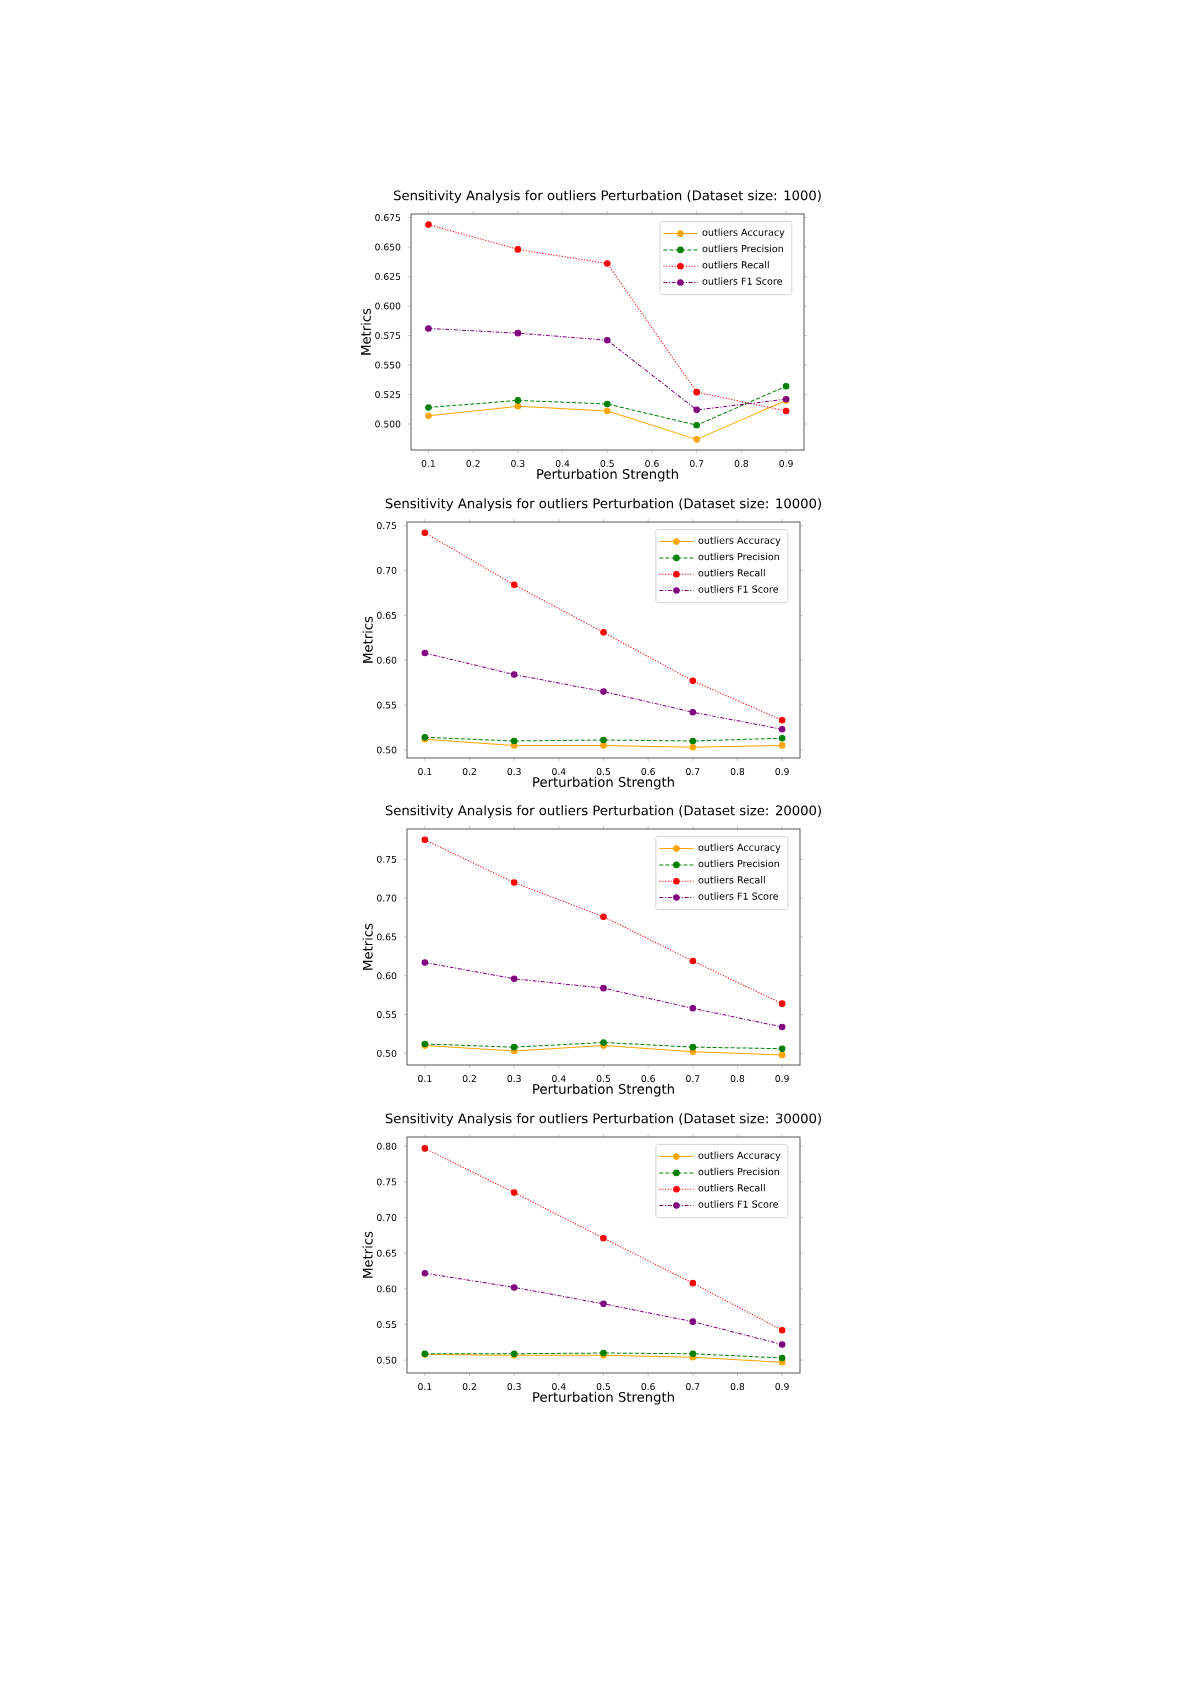 The image size is (1191, 1684). Describe the element at coordinates (603, 1119) in the screenshot. I see `chart-title: Sensitivity Analysis for outliers Perturbation (Dataset size: 30000)` at that location.